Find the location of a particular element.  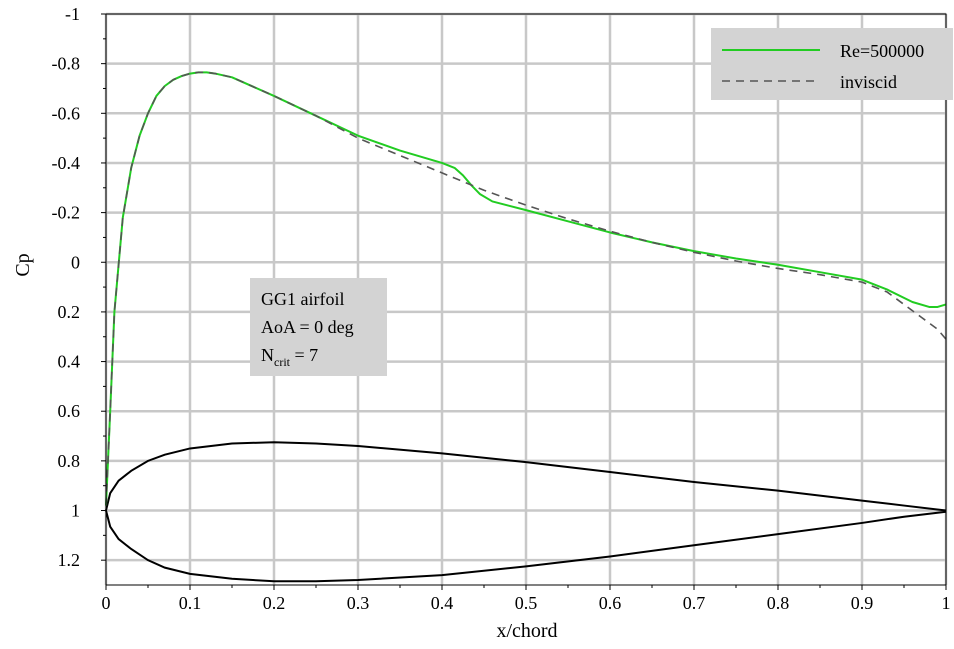

legend-background is located at coordinates (832, 64).